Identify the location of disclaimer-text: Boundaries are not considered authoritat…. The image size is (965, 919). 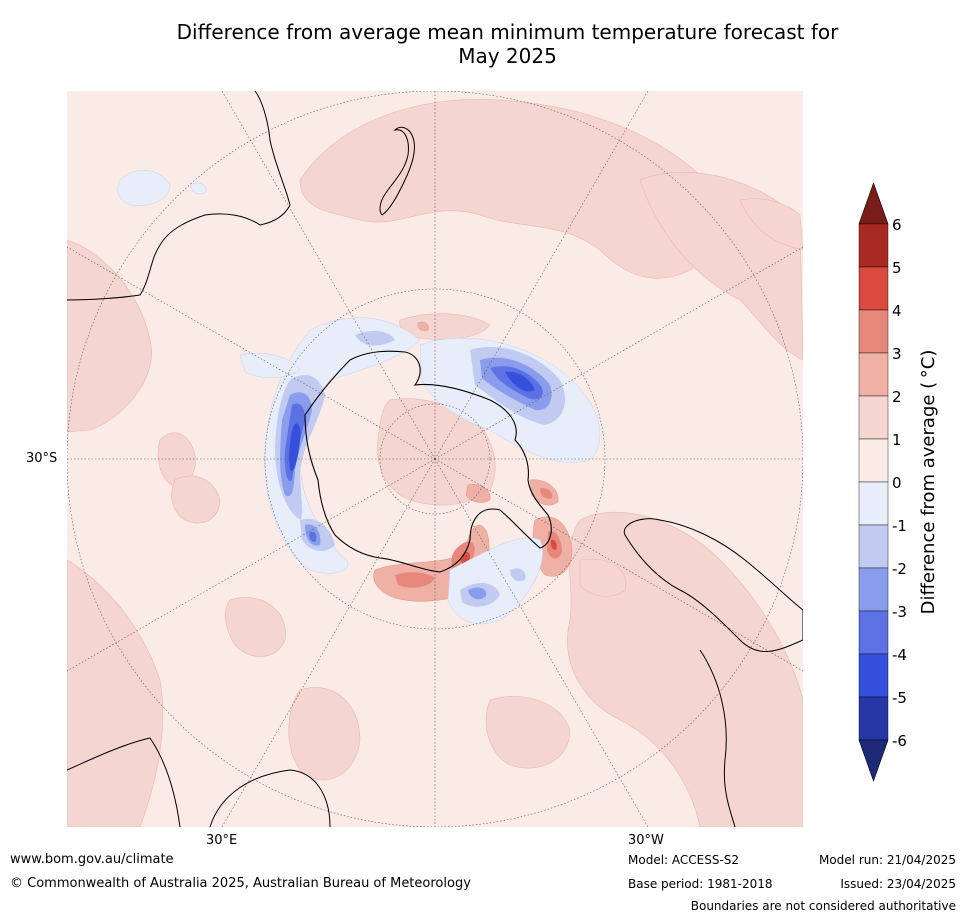
(823, 906).